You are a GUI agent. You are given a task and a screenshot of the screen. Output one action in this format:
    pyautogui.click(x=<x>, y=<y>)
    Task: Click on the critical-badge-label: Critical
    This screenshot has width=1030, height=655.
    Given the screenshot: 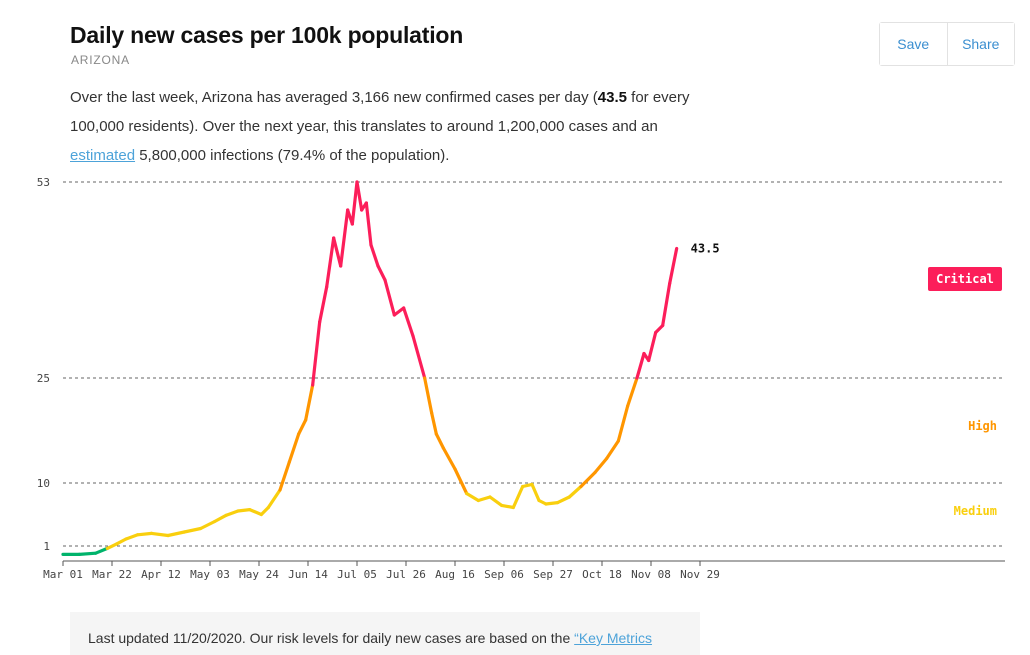 What is the action you would take?
    pyautogui.click(x=965, y=279)
    